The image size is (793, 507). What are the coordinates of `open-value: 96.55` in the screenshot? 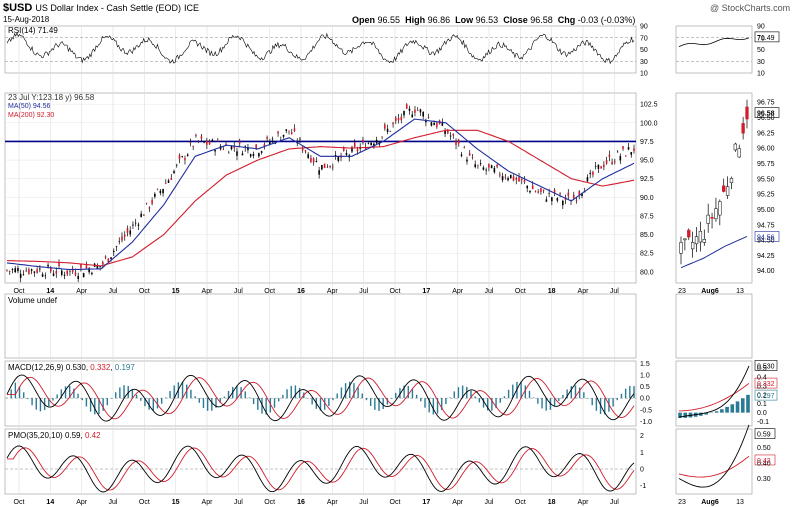 It's located at (389, 20).